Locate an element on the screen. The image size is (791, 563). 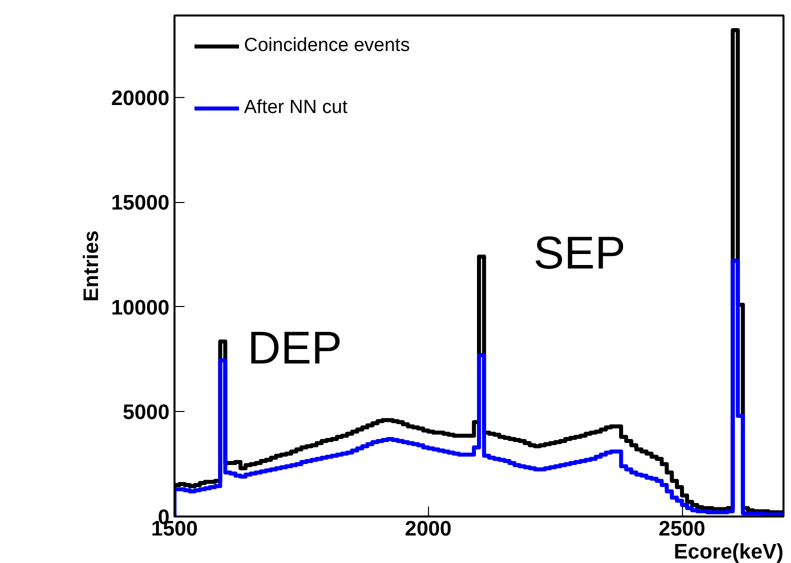
y-tick-label: 10000 is located at coordinates (140, 308).